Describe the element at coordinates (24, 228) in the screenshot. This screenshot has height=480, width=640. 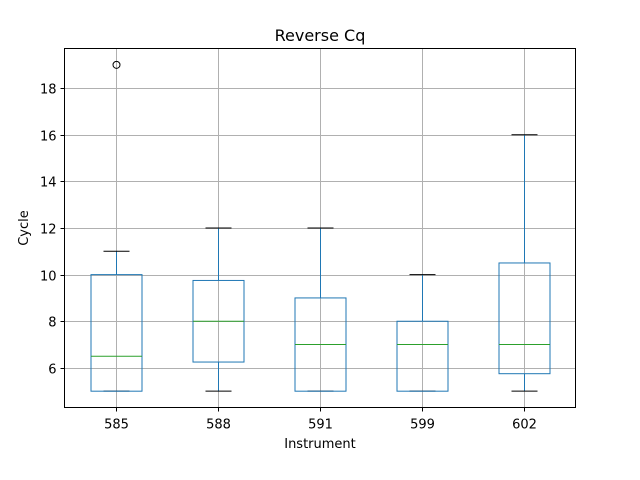
I see `y-axis-label: Cycle` at that location.